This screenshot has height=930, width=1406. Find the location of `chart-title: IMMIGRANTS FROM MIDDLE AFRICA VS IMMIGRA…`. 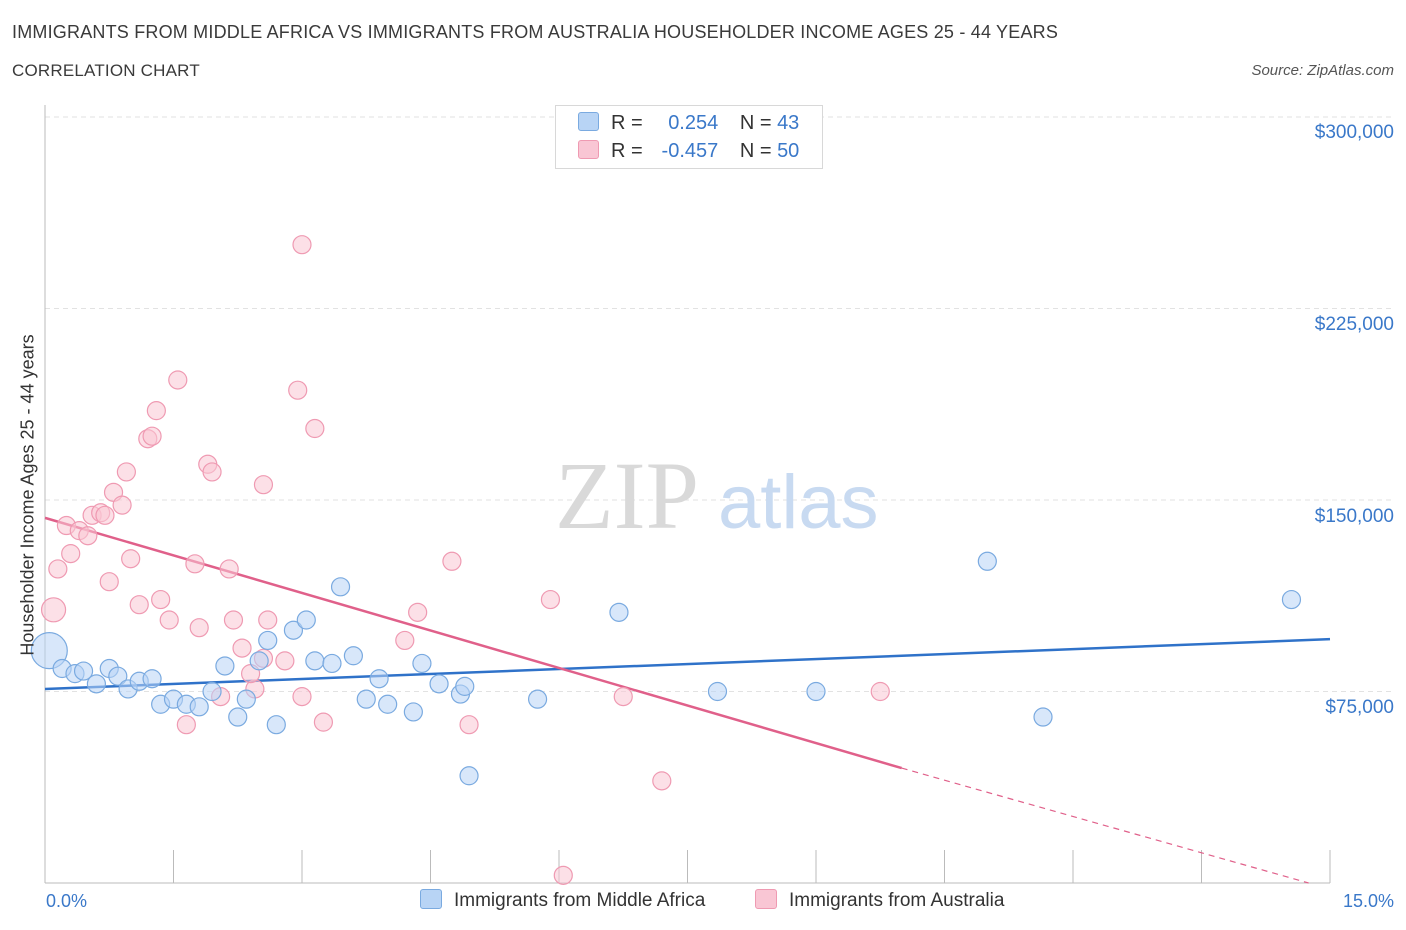

chart-title: IMMIGRANTS FROM MIDDLE AFRICA VS IMMIGRA… is located at coordinates (535, 32).